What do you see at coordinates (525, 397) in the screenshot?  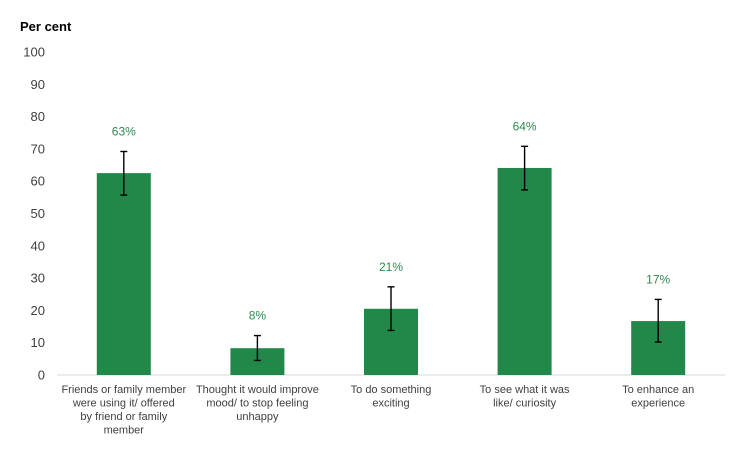 I see `category-label: To see what it was like/ curiosity` at bounding box center [525, 397].